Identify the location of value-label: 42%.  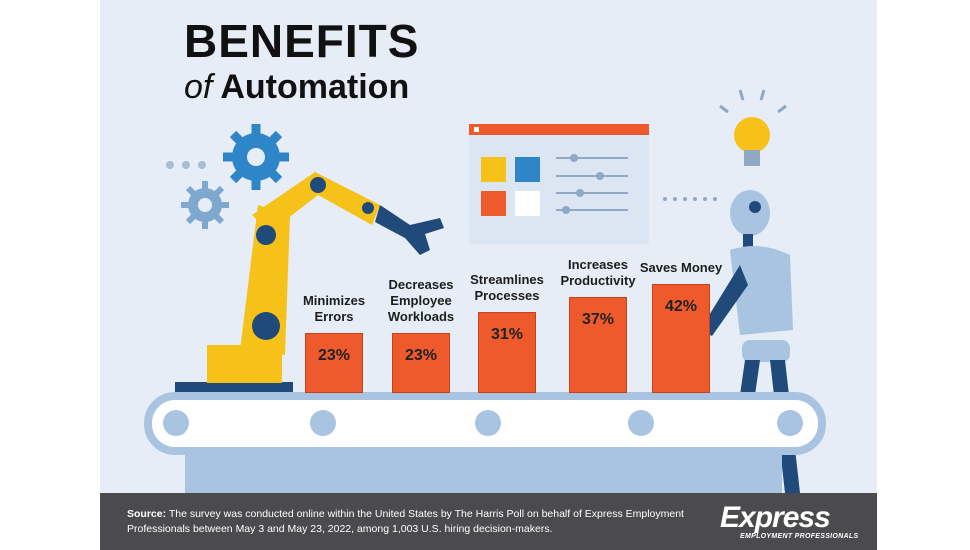
(681, 306).